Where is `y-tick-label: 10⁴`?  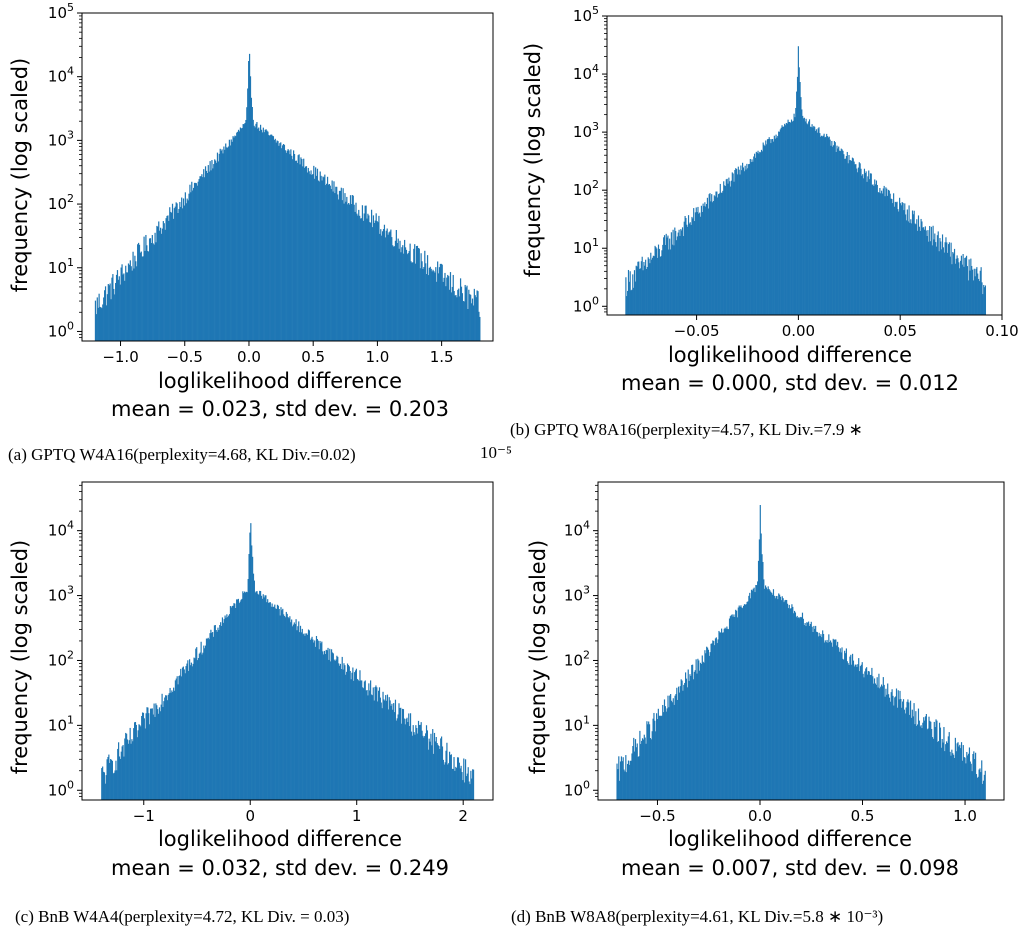
y-tick-label: 10⁴ is located at coordinates (577, 529).